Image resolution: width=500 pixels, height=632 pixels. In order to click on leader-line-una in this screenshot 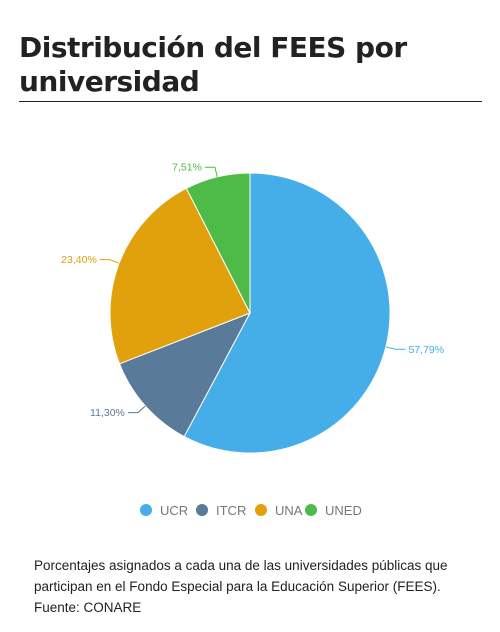, I will do `click(109, 261)`.